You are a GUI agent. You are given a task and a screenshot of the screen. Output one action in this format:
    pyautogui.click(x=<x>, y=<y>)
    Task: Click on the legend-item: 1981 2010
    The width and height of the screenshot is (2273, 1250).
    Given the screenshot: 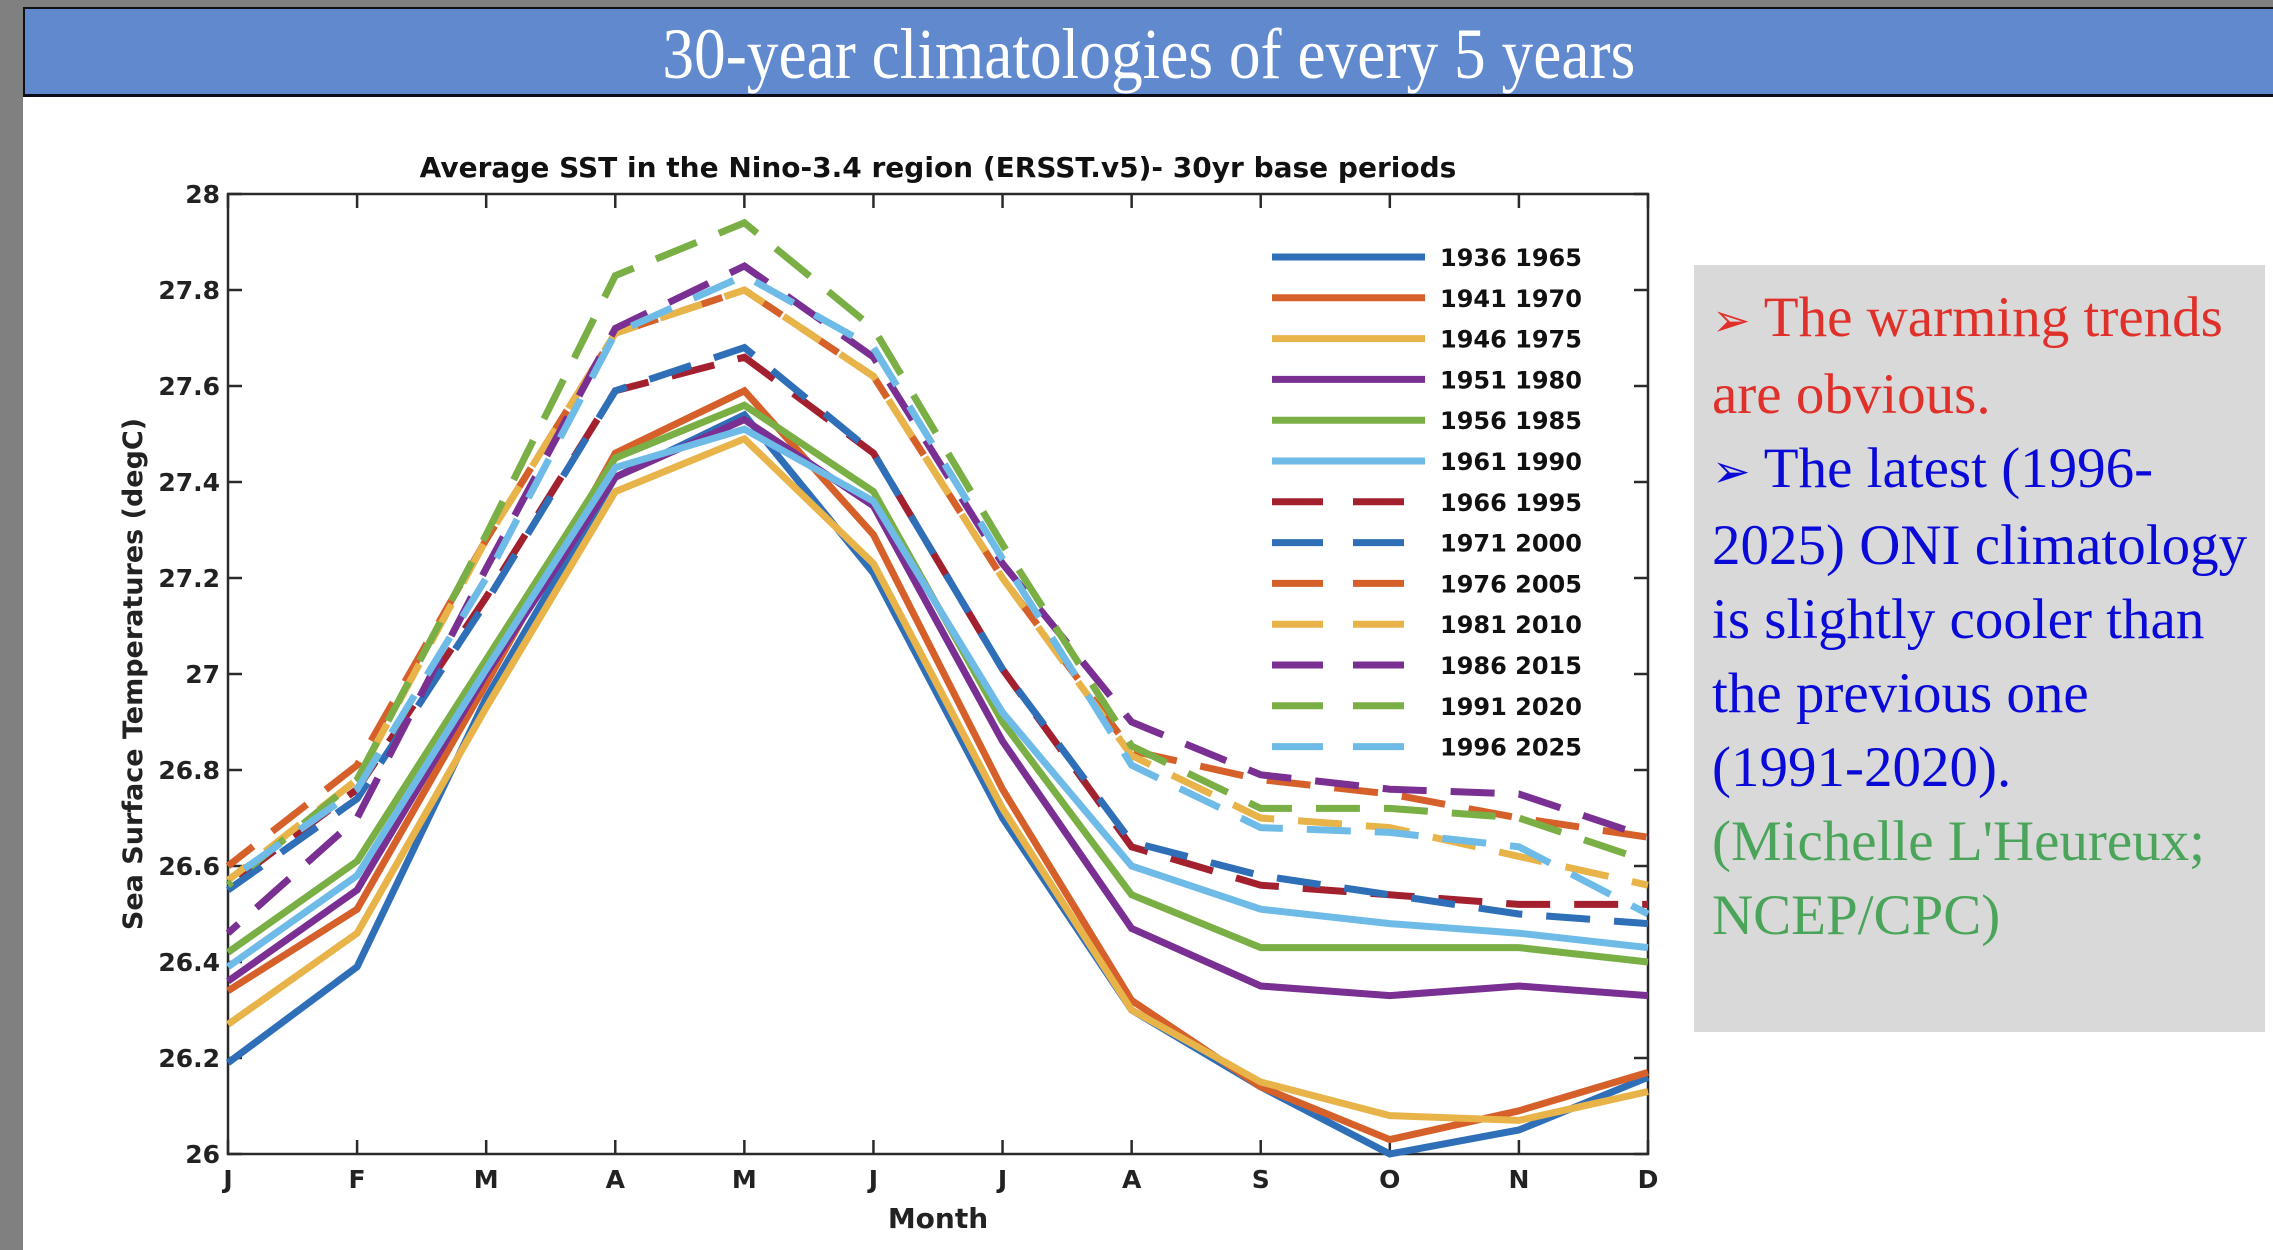 What is the action you would take?
    pyautogui.click(x=1427, y=625)
    